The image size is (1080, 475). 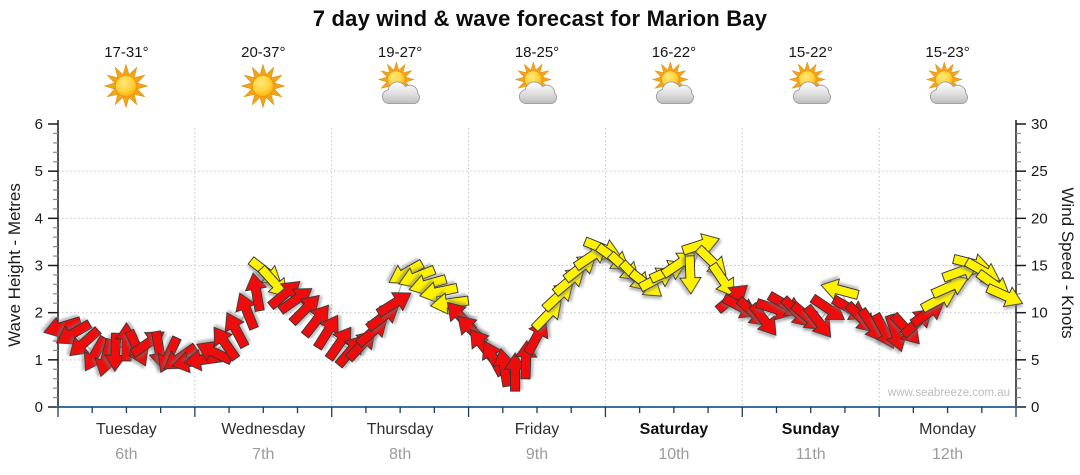 What do you see at coordinates (948, 393) in the screenshot?
I see `watermark-text: www.seabreeze.com.au` at bounding box center [948, 393].